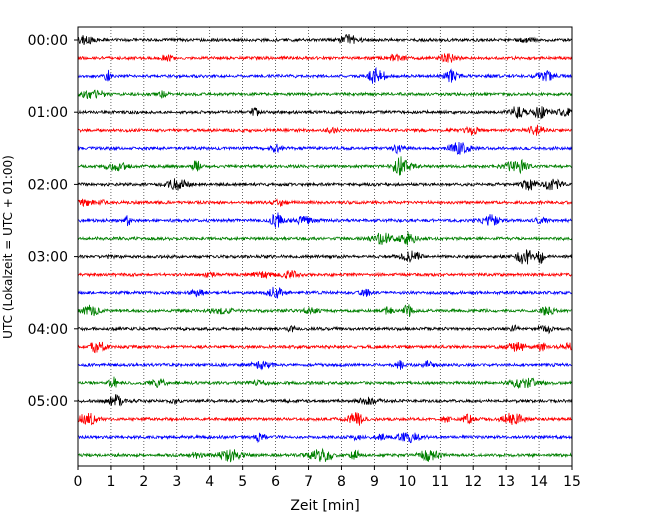  Describe the element at coordinates (48, 185) in the screenshot. I see `y-tick-label: 02:00` at that location.